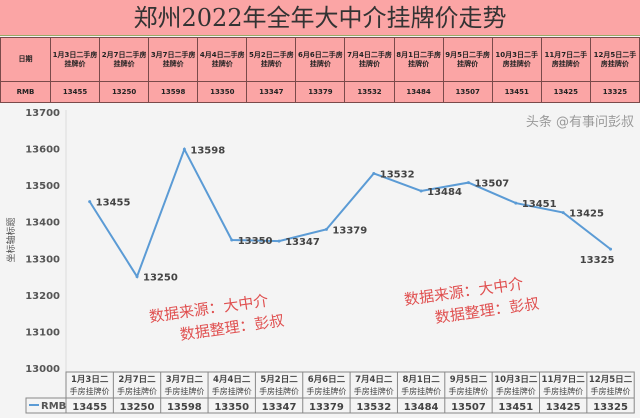  What do you see at coordinates (614, 59) in the screenshot?
I see `header-date-cell: 12月5日二手房挂牌价` at bounding box center [614, 59].